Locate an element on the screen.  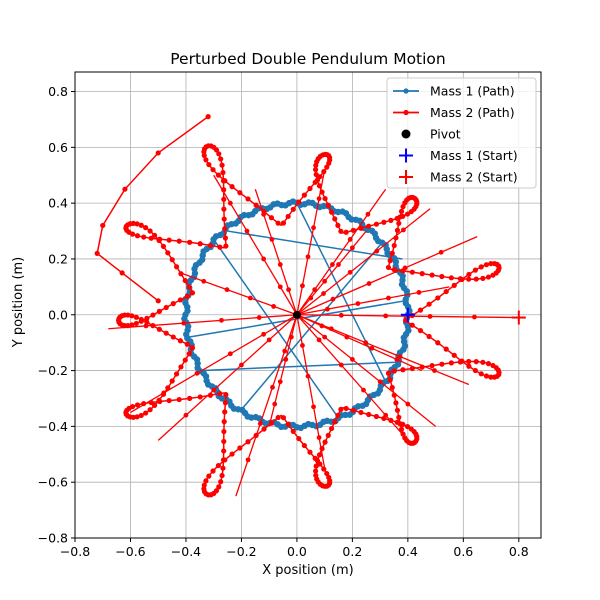
x-axis: −0.8 −0.6 −0.4 −0.2 0.0 0.2 0.4 0.6 0.8 is located at coordinates (294, 548).